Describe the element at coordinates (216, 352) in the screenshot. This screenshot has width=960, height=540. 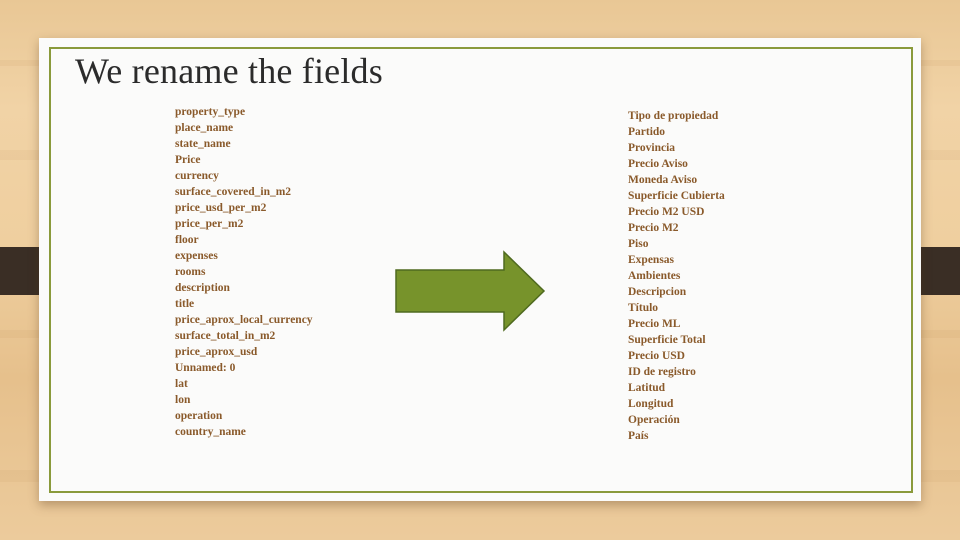
I see `original-field-item: price_aprox_usd` at that location.